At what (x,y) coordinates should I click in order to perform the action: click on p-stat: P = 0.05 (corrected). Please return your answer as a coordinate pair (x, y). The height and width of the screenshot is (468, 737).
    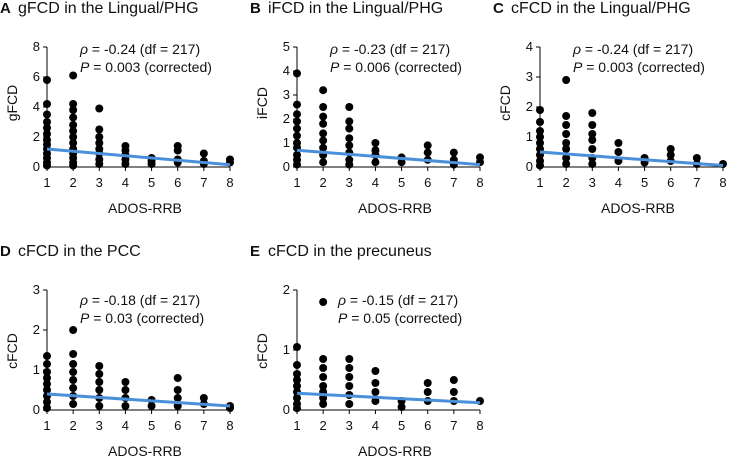
    Looking at the image, I should click on (400, 318).